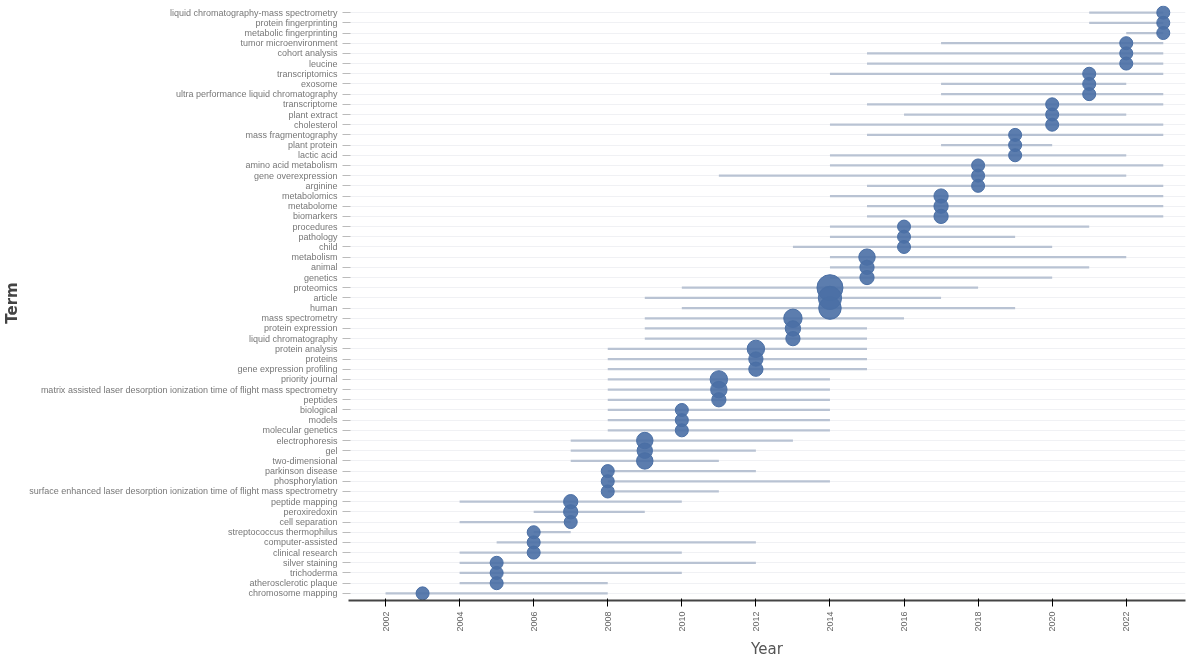 This screenshot has height=666, width=1193. Describe the element at coordinates (324, 267) in the screenshot. I see `y-tick-label: animal` at that location.